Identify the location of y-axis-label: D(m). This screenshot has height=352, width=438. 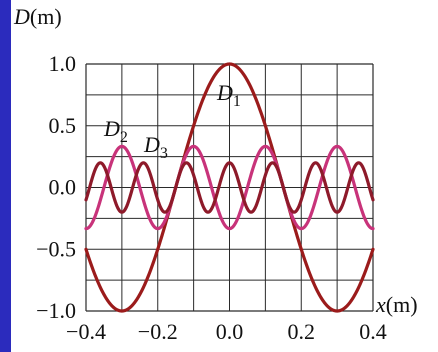
(37, 16).